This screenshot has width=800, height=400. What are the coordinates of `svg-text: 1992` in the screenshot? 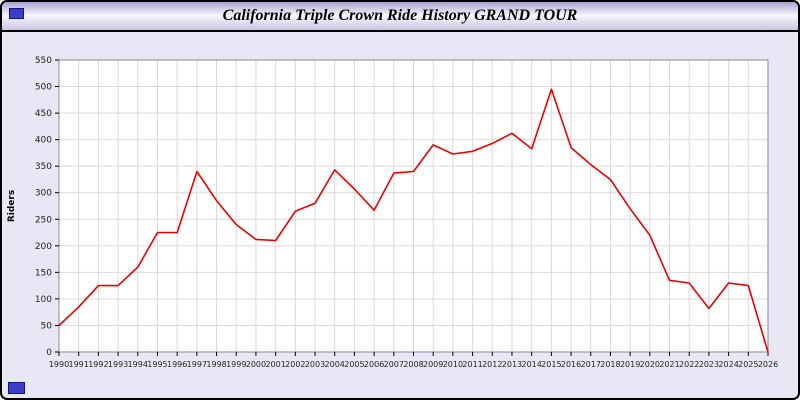 It's located at (98, 364).